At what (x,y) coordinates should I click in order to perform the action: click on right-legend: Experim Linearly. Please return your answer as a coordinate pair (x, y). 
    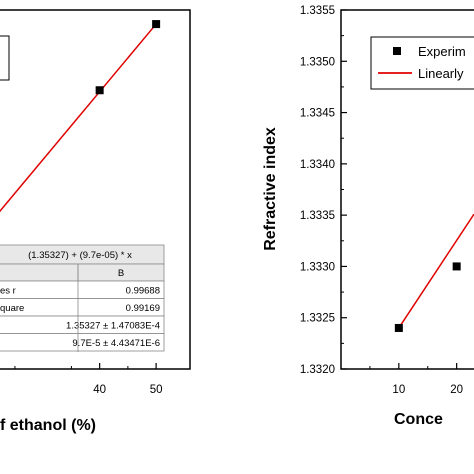
    Looking at the image, I should click on (422, 63).